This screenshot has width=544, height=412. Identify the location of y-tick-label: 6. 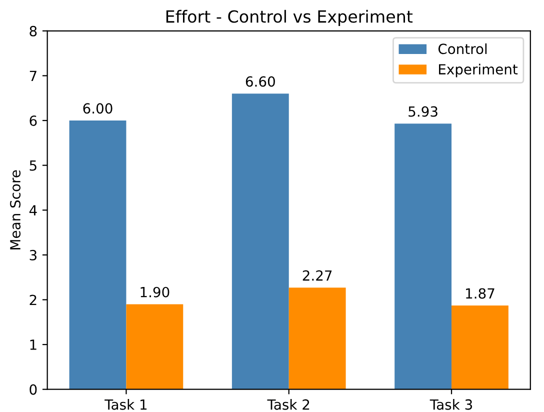
(33, 120).